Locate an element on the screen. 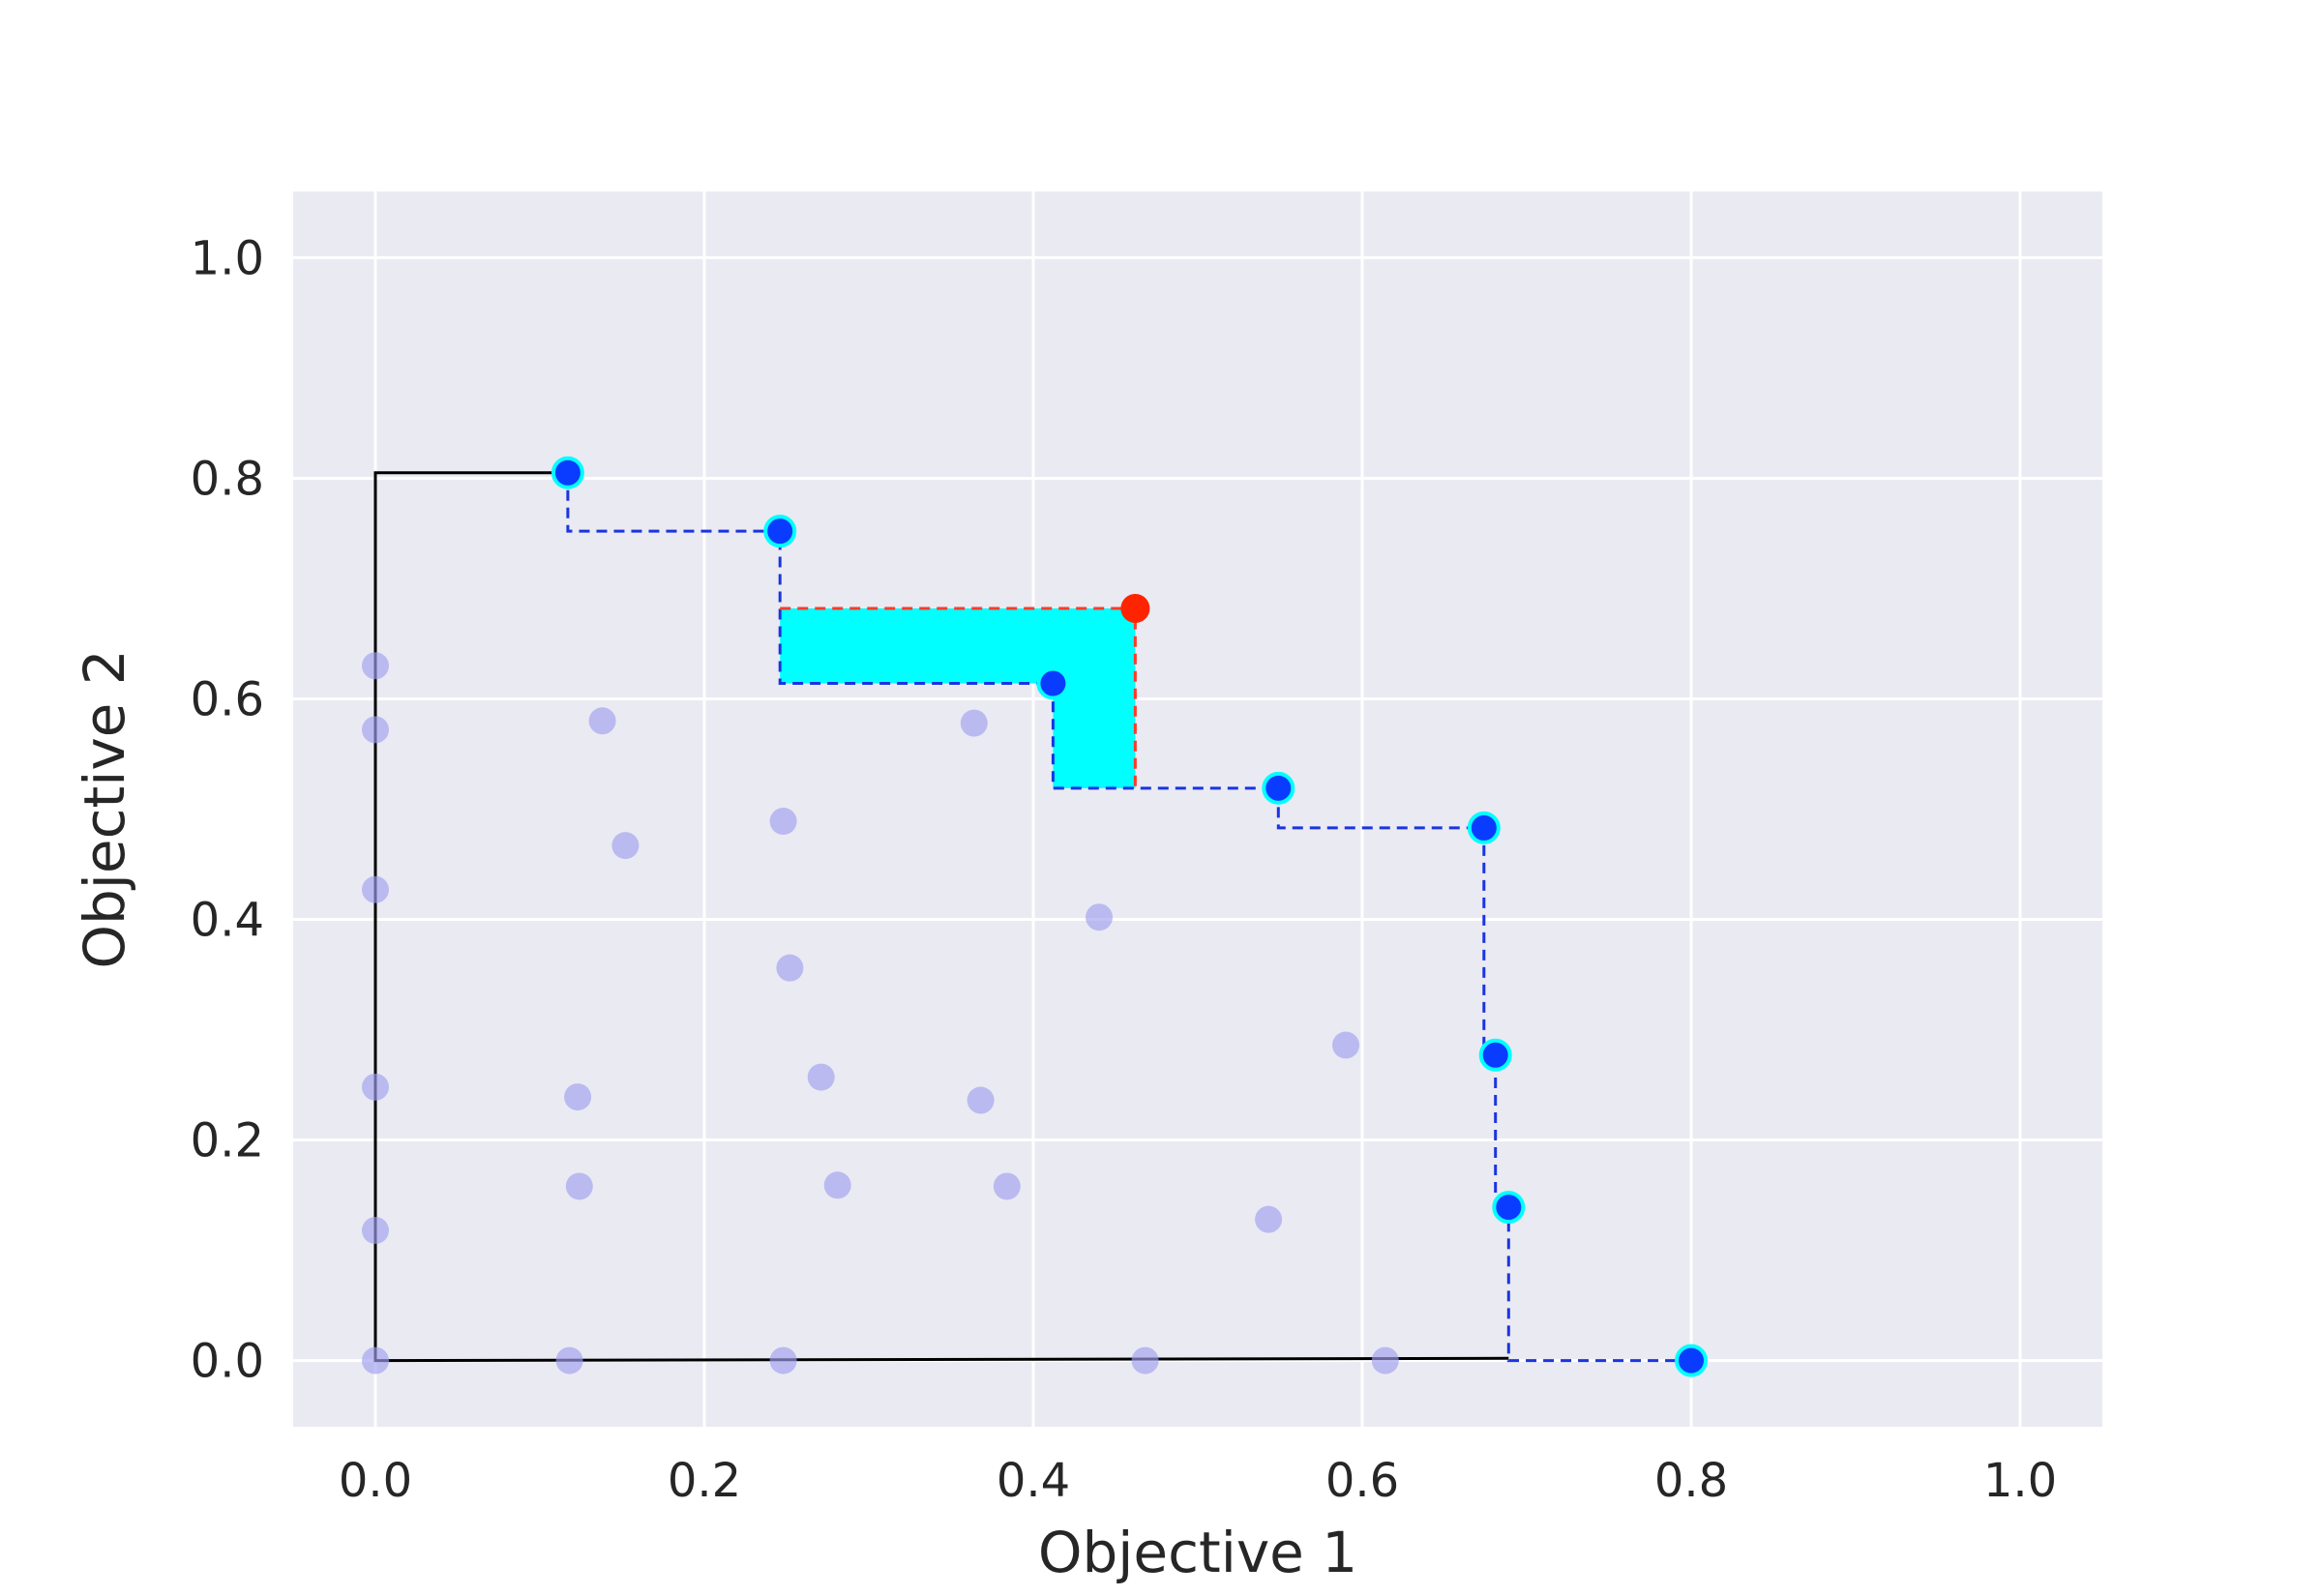 The image size is (2322, 1596). x-tick-label: 1.0 is located at coordinates (2020, 1481).